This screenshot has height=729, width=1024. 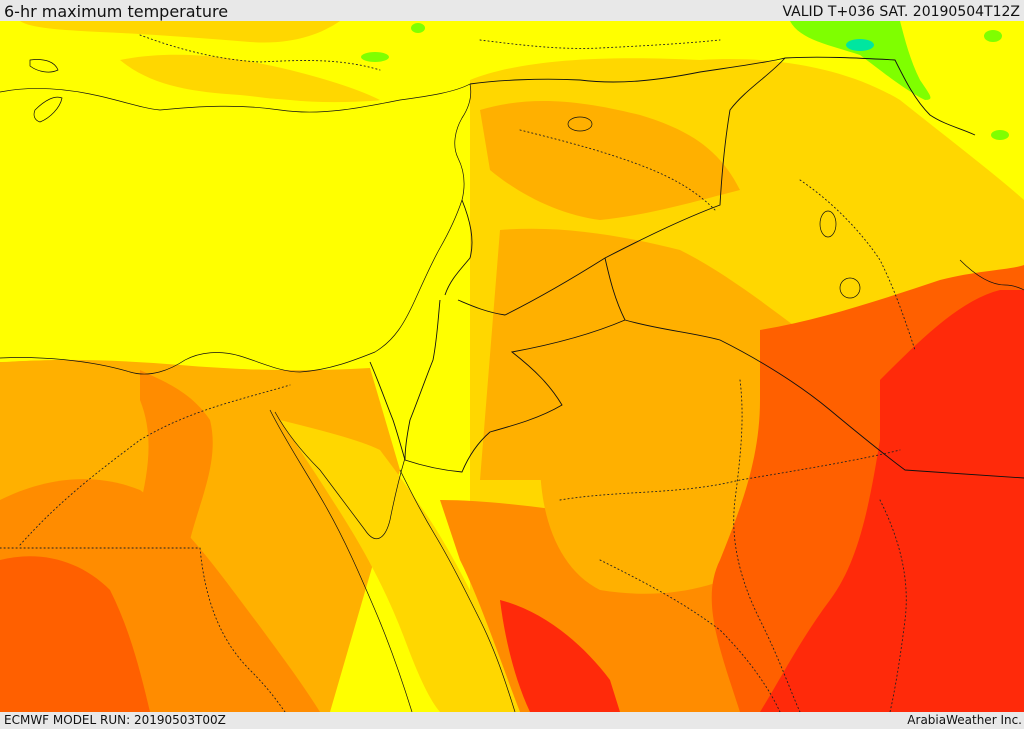 What do you see at coordinates (964, 720) in the screenshot?
I see `credit-label: ArabiaWeather Inc.` at bounding box center [964, 720].